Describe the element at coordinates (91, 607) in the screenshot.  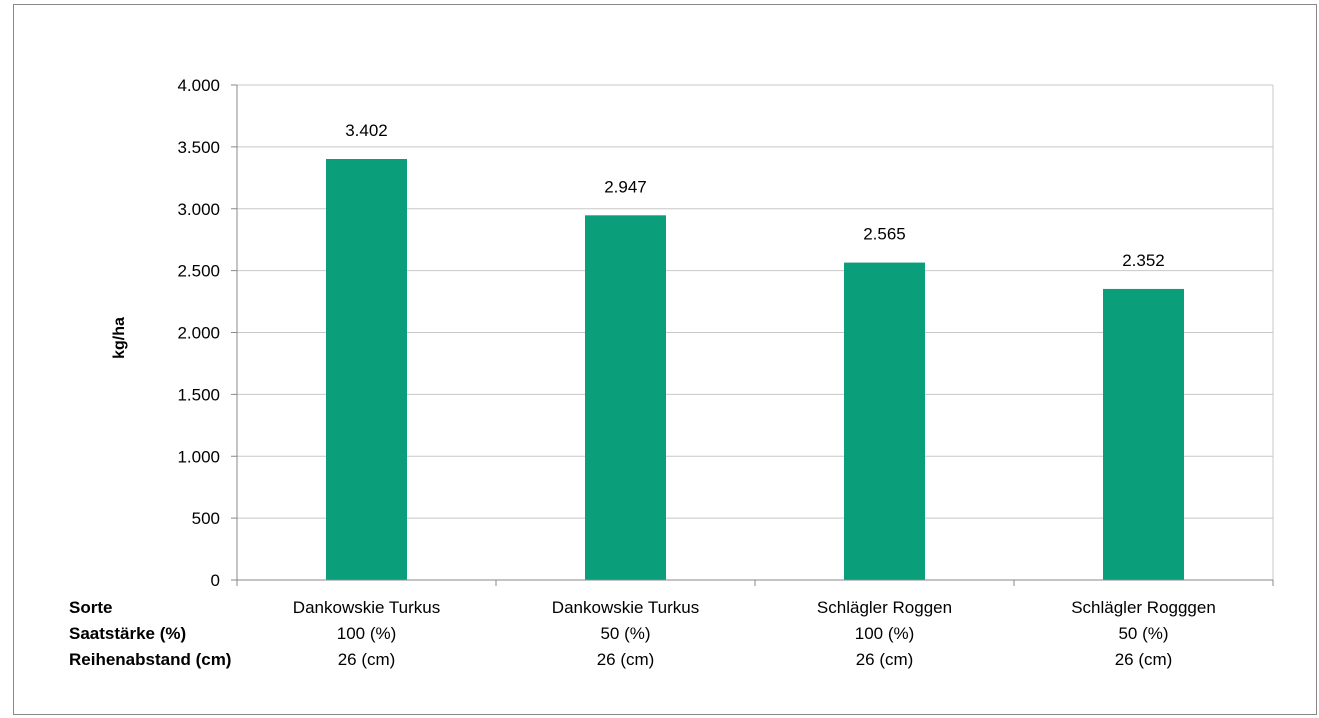
I see `table-row-label: Sorte` at that location.